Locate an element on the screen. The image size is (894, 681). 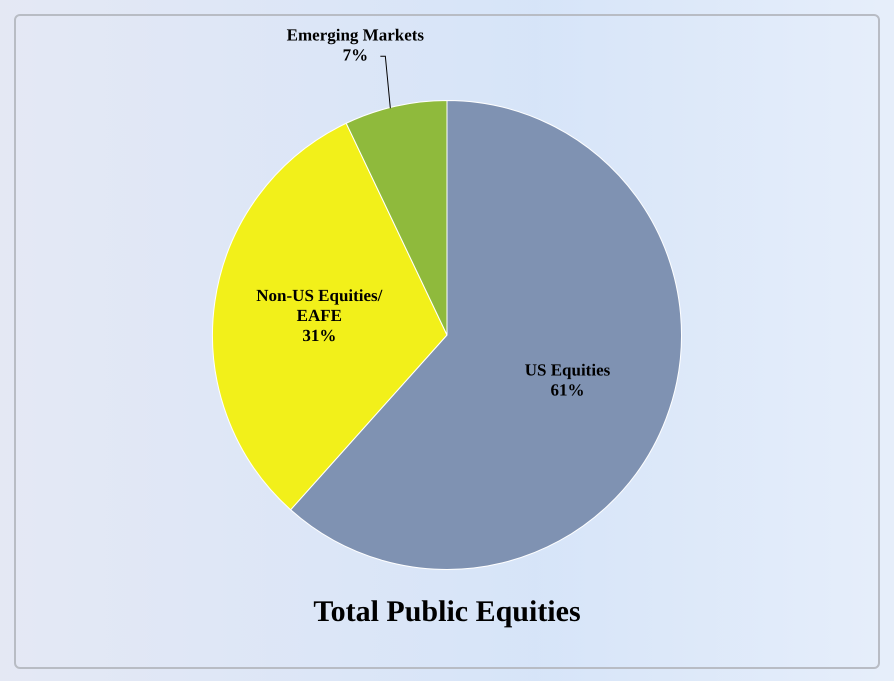
data-label: 7% is located at coordinates (355, 55).